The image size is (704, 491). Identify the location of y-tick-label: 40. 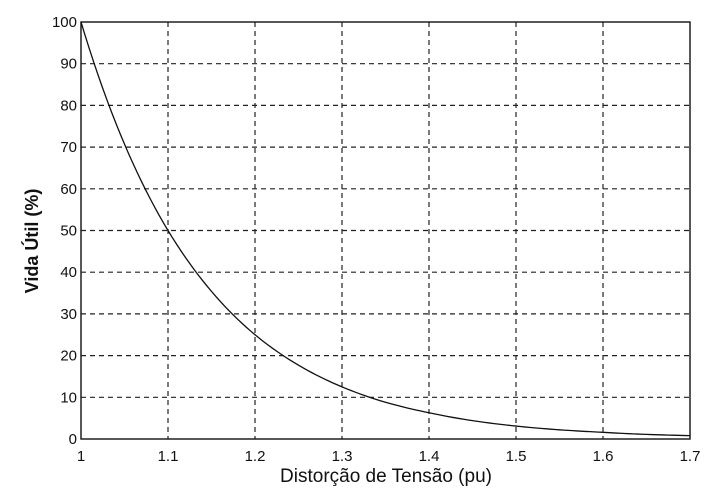
(68, 272).